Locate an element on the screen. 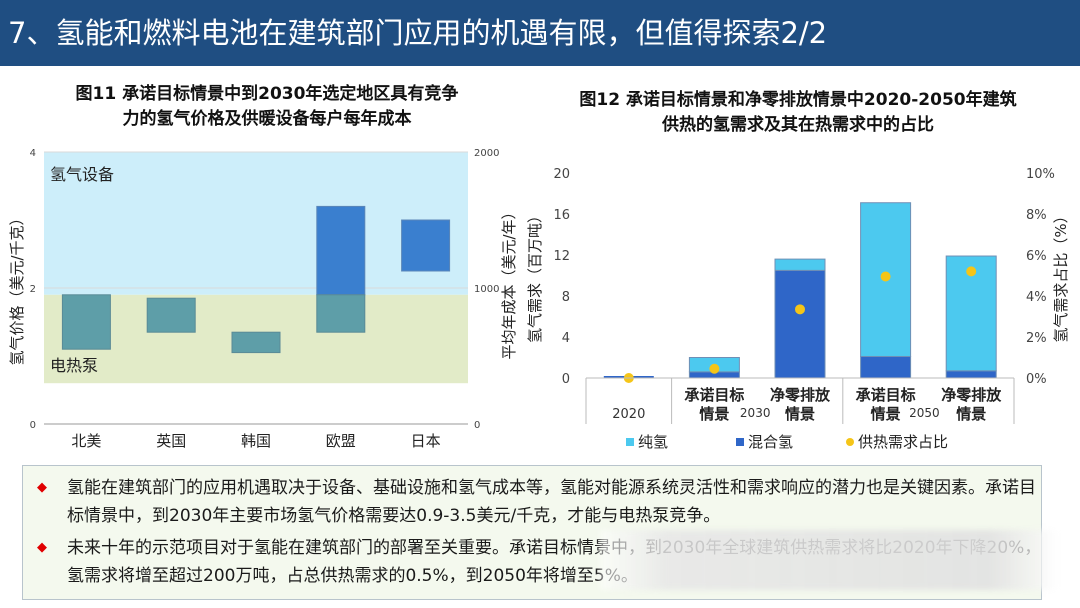  y-right-tick-label: 2% is located at coordinates (1036, 338).